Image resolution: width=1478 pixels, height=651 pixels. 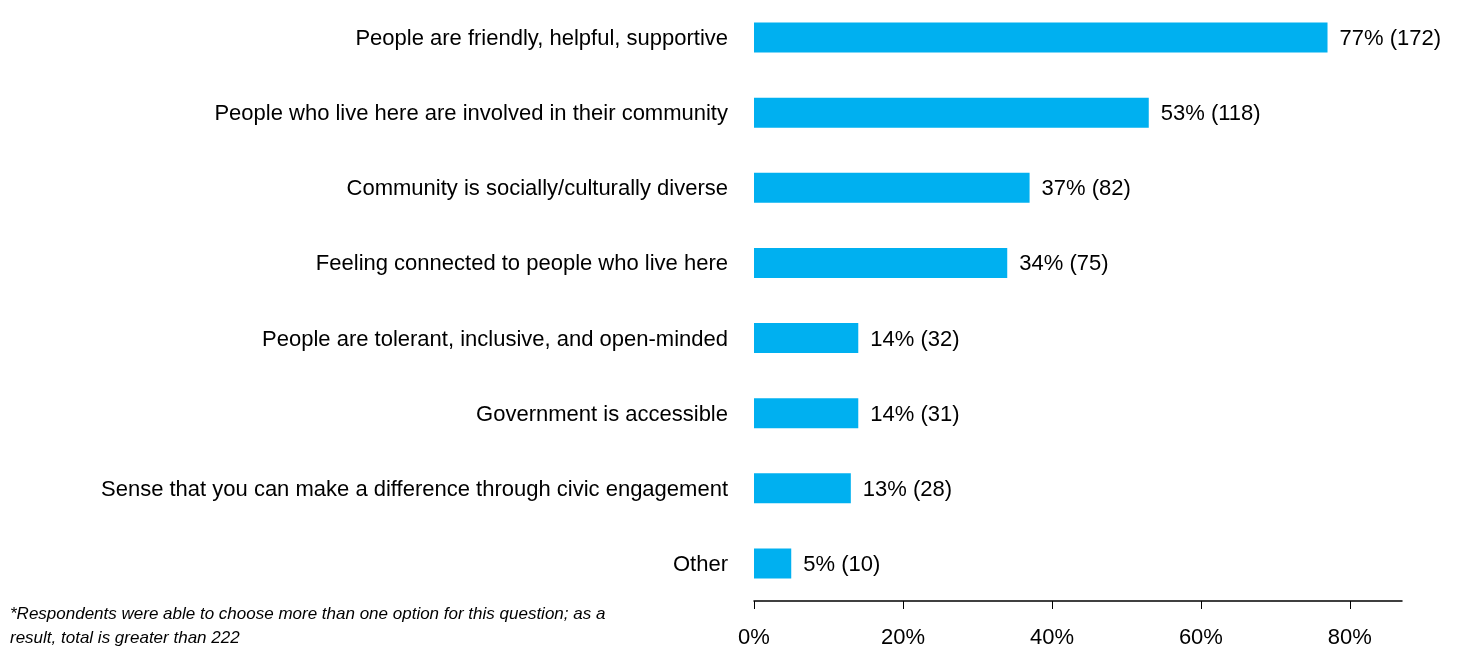 What do you see at coordinates (907, 488) in the screenshot?
I see `data-label: 13% (28)` at bounding box center [907, 488].